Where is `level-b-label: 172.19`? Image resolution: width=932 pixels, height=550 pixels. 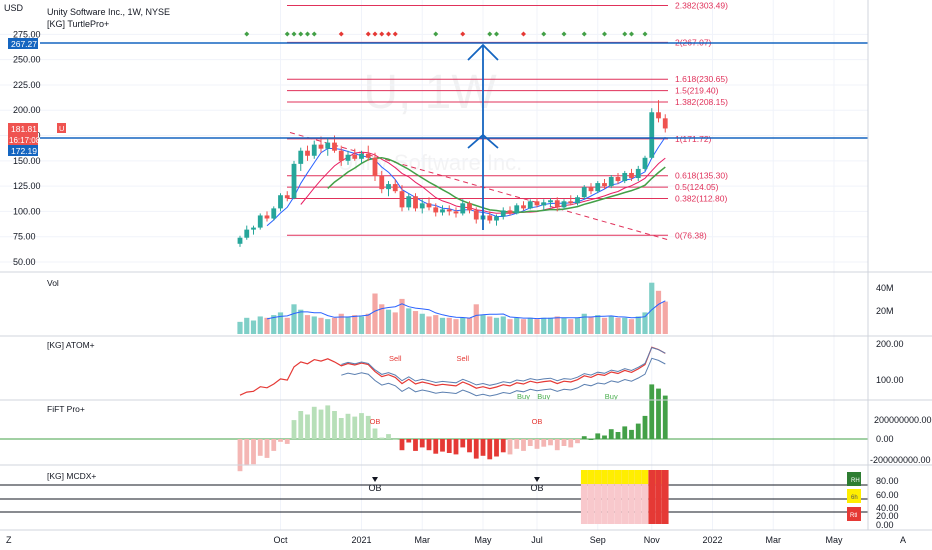 level-b-label: 172.19 is located at coordinates (23, 150).